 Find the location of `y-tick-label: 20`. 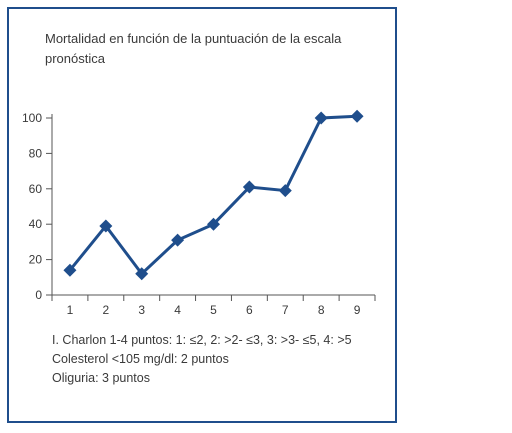

y-tick-label: 20 is located at coordinates (36, 260).